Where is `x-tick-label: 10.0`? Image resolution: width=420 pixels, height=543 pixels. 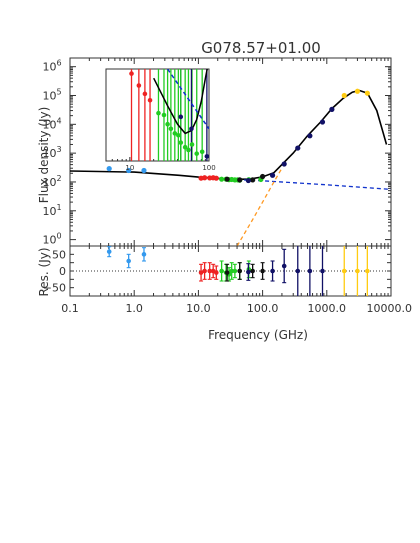
x-tick-label: 10.0 is located at coordinates (198, 308).